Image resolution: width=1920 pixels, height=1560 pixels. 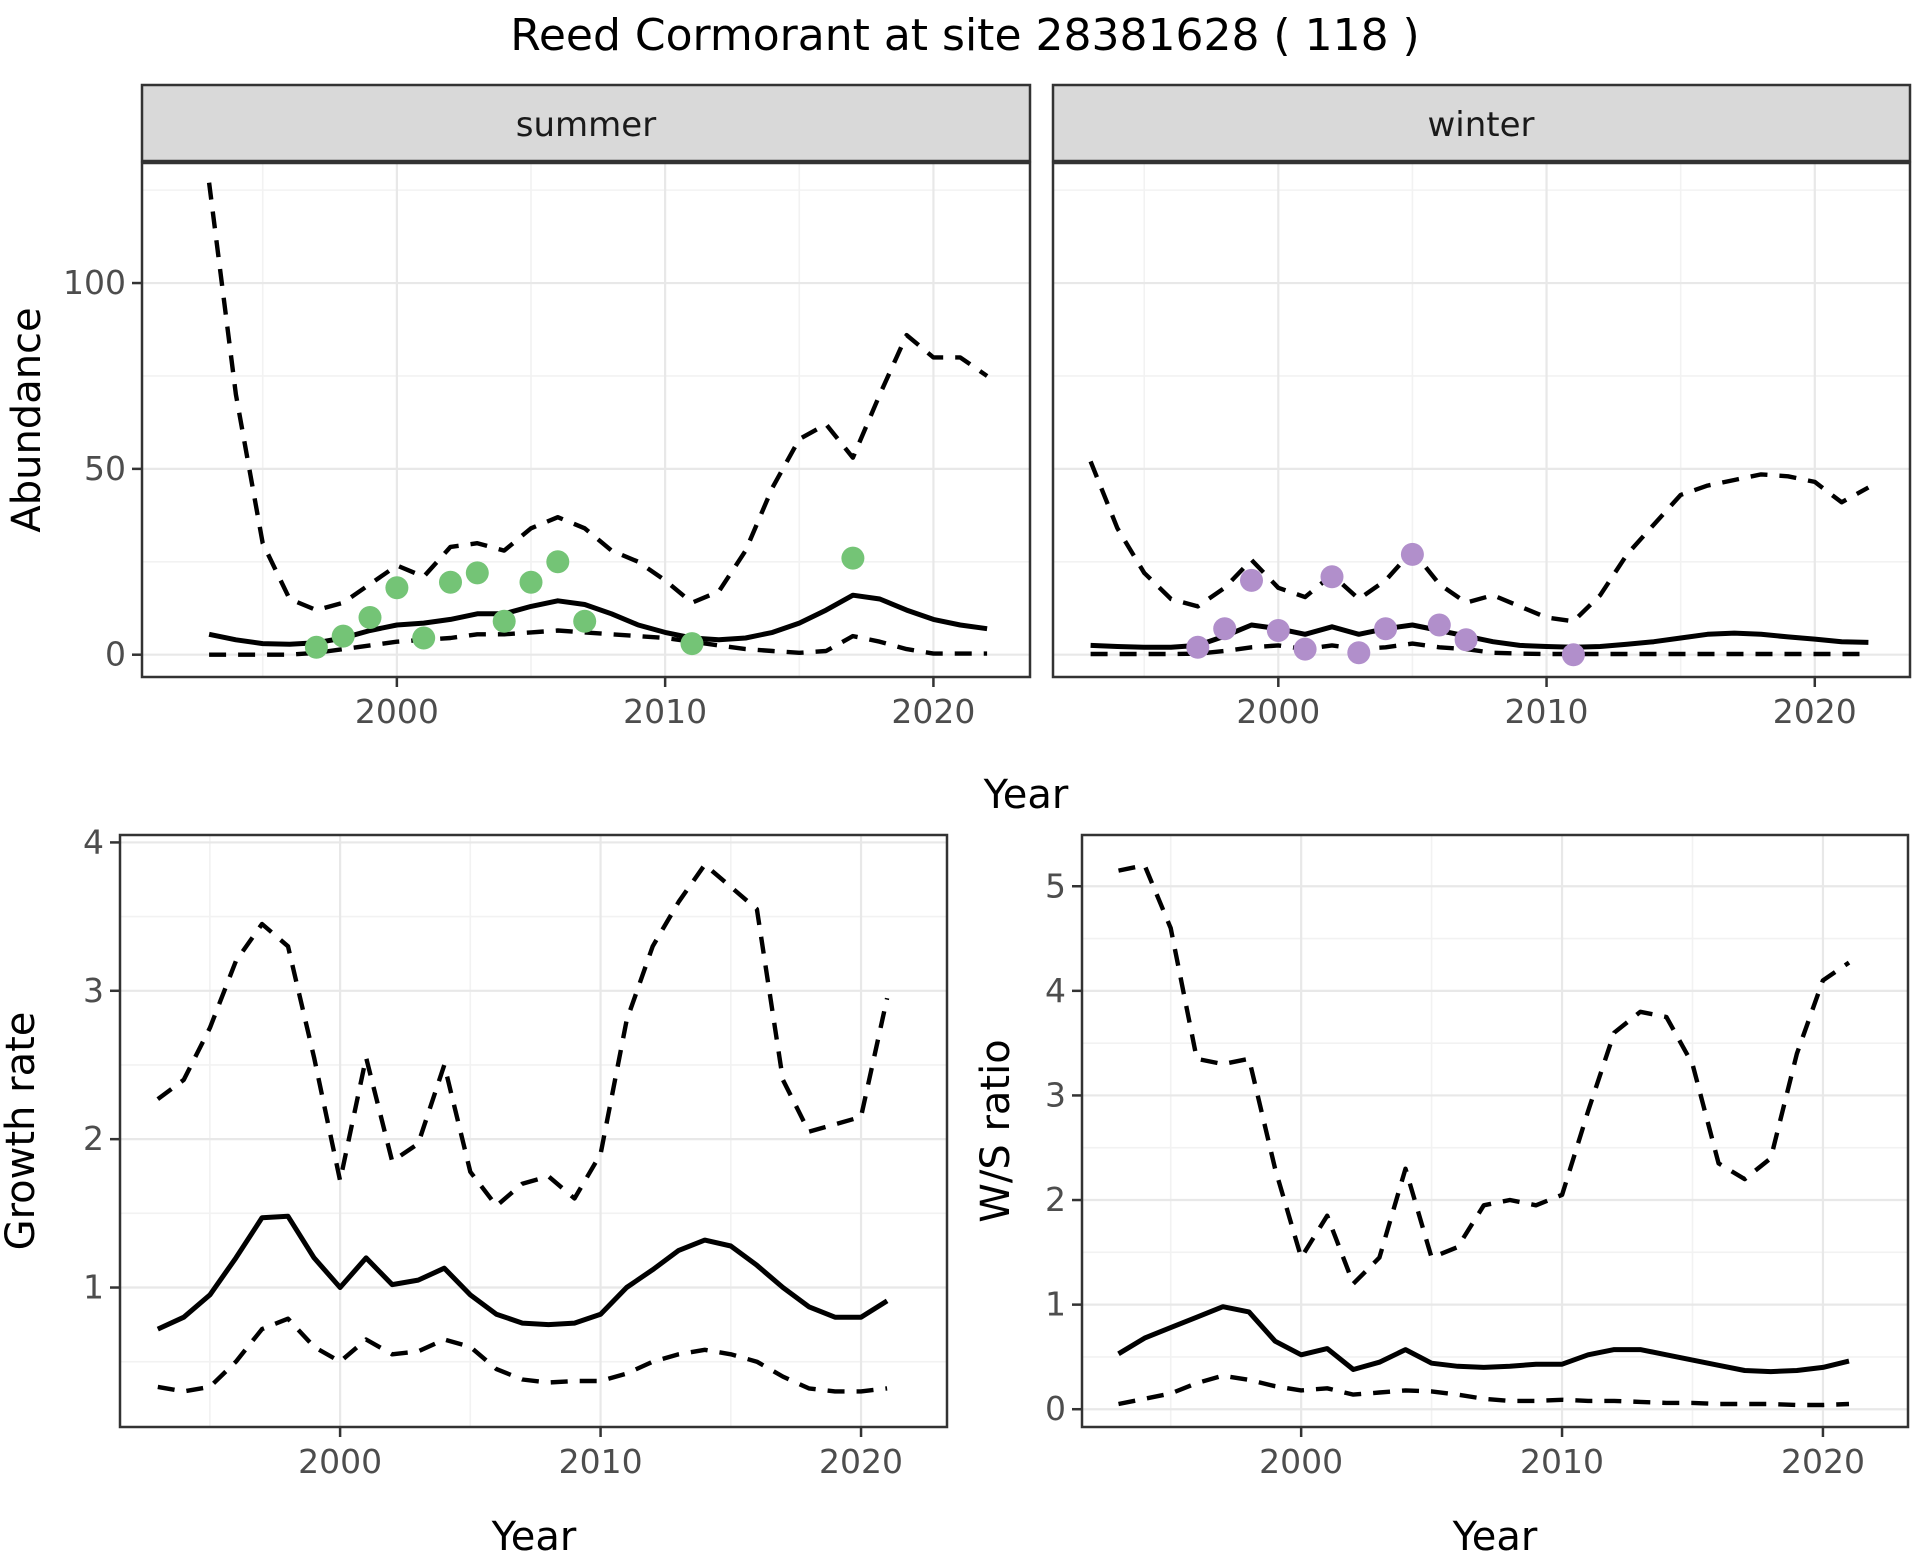 What do you see at coordinates (523, 1035) in the screenshot?
I see `growth_rate-upper_95ci-line` at bounding box center [523, 1035].